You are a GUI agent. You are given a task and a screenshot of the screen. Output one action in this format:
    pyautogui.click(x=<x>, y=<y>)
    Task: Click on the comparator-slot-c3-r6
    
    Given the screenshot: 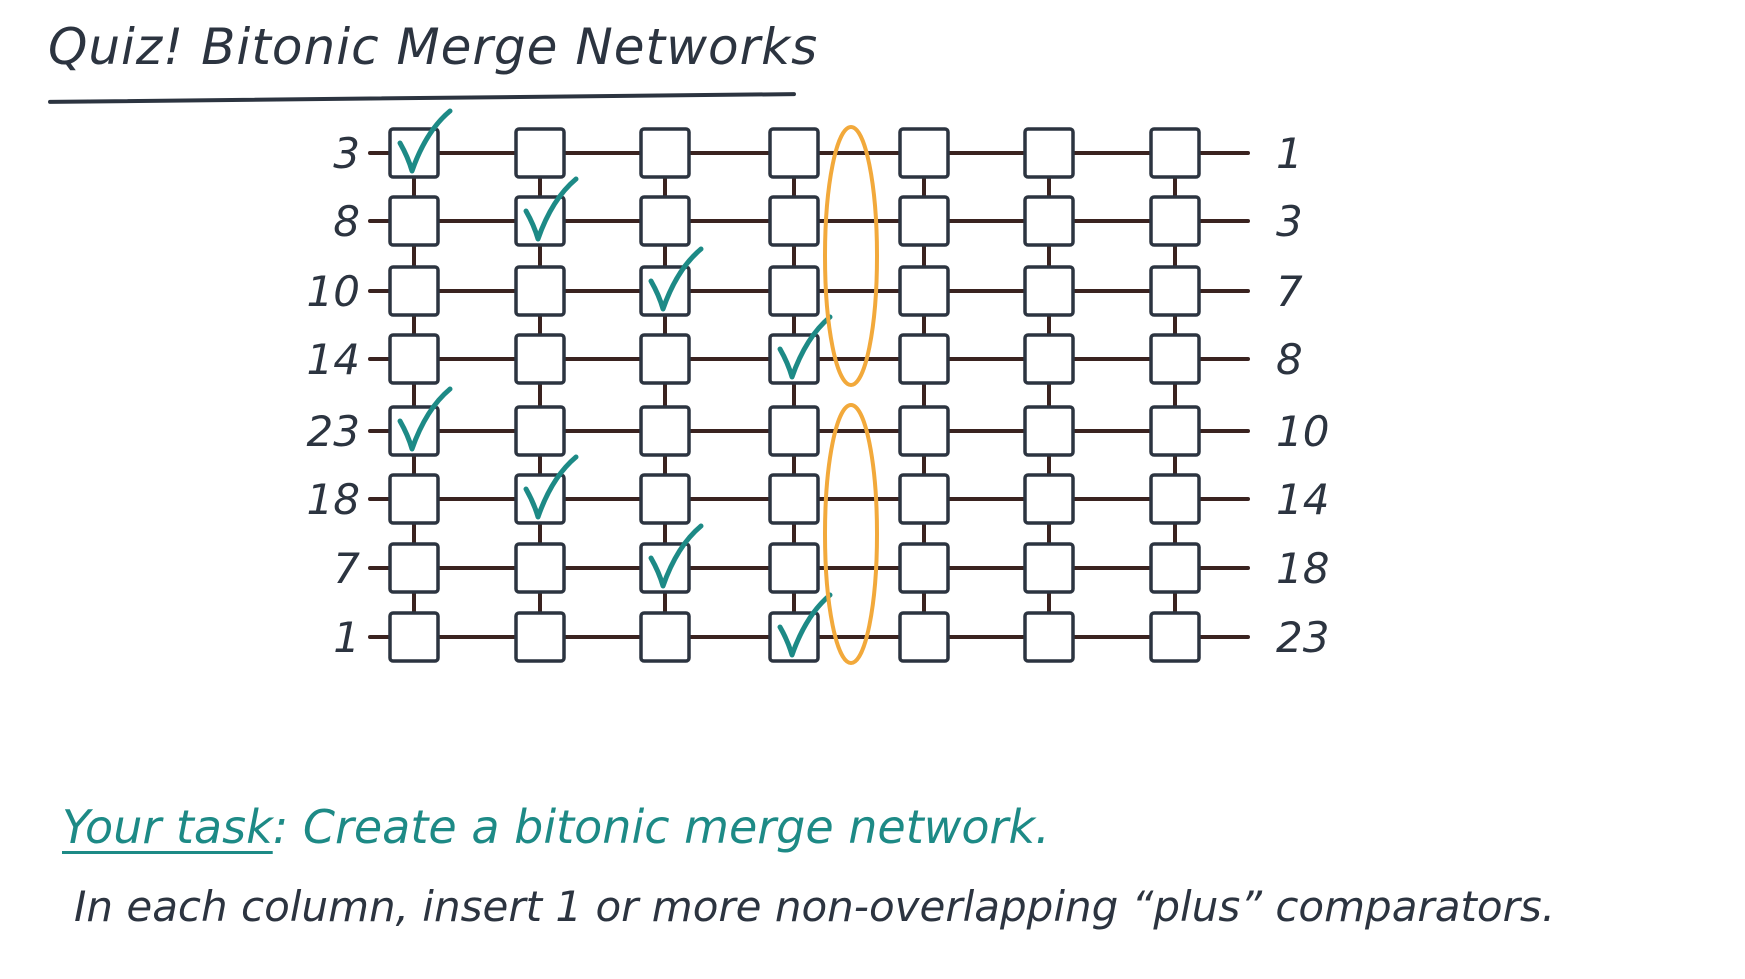 What is the action you would take?
    pyautogui.click(x=794, y=568)
    